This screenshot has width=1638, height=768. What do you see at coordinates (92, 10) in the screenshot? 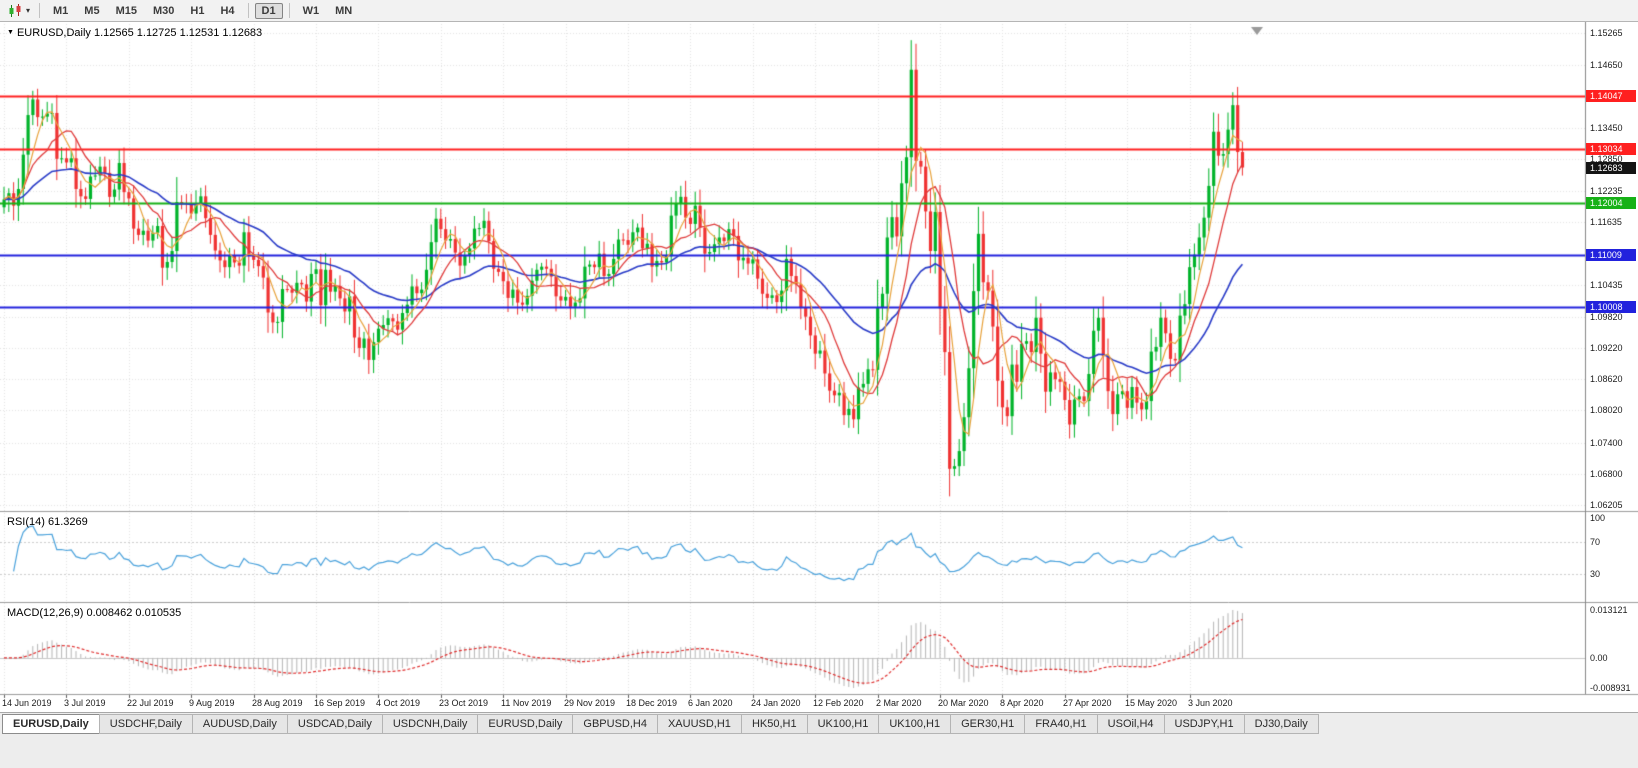
I see `timeframe-button-m5: M5` at bounding box center [92, 10].